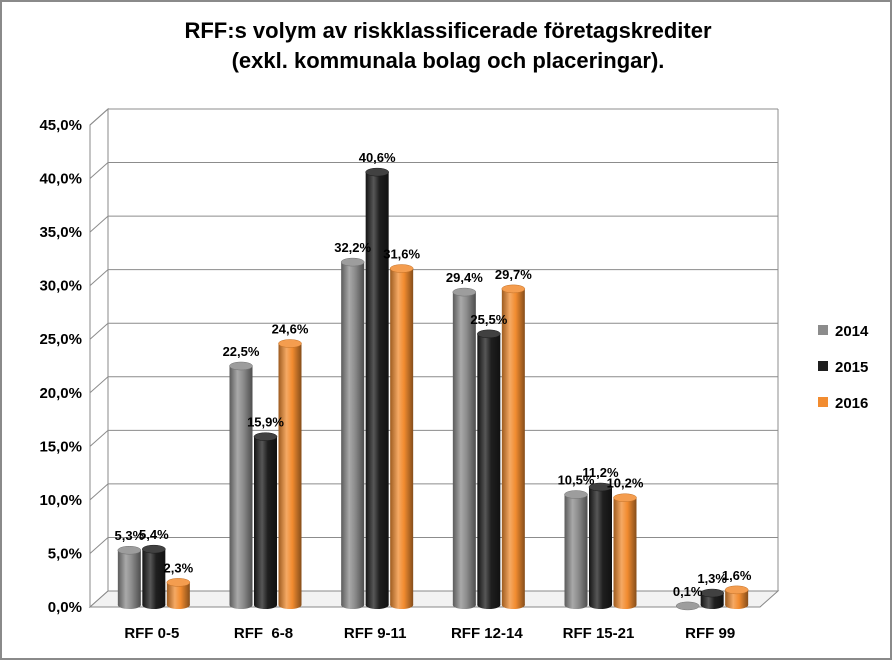 This screenshot has height=662, width=892. Describe the element at coordinates (60, 446) in the screenshot. I see `y-tick-label: 15,0%` at that location.